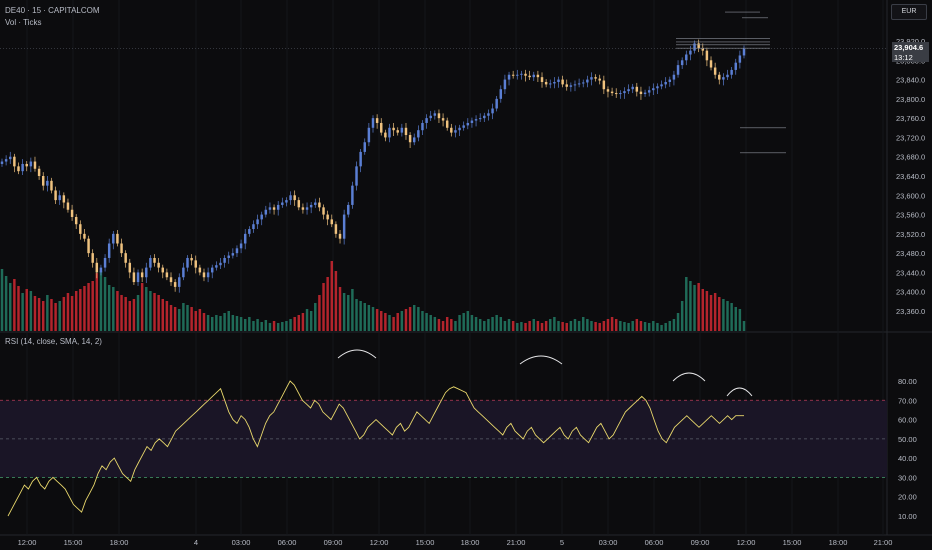 The image size is (932, 550). What do you see at coordinates (910, 292) in the screenshot?
I see `price-tick-label: 23,400.0` at bounding box center [910, 292].